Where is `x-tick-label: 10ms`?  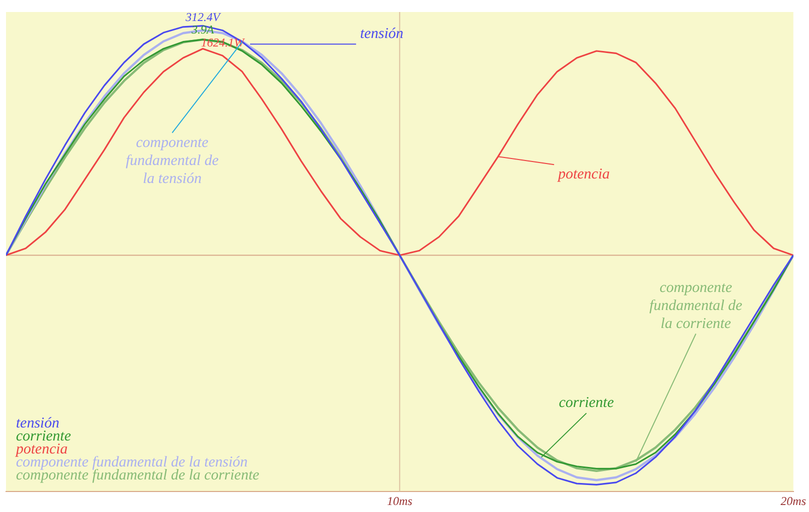 x-tick-label: 10ms is located at coordinates (399, 501).